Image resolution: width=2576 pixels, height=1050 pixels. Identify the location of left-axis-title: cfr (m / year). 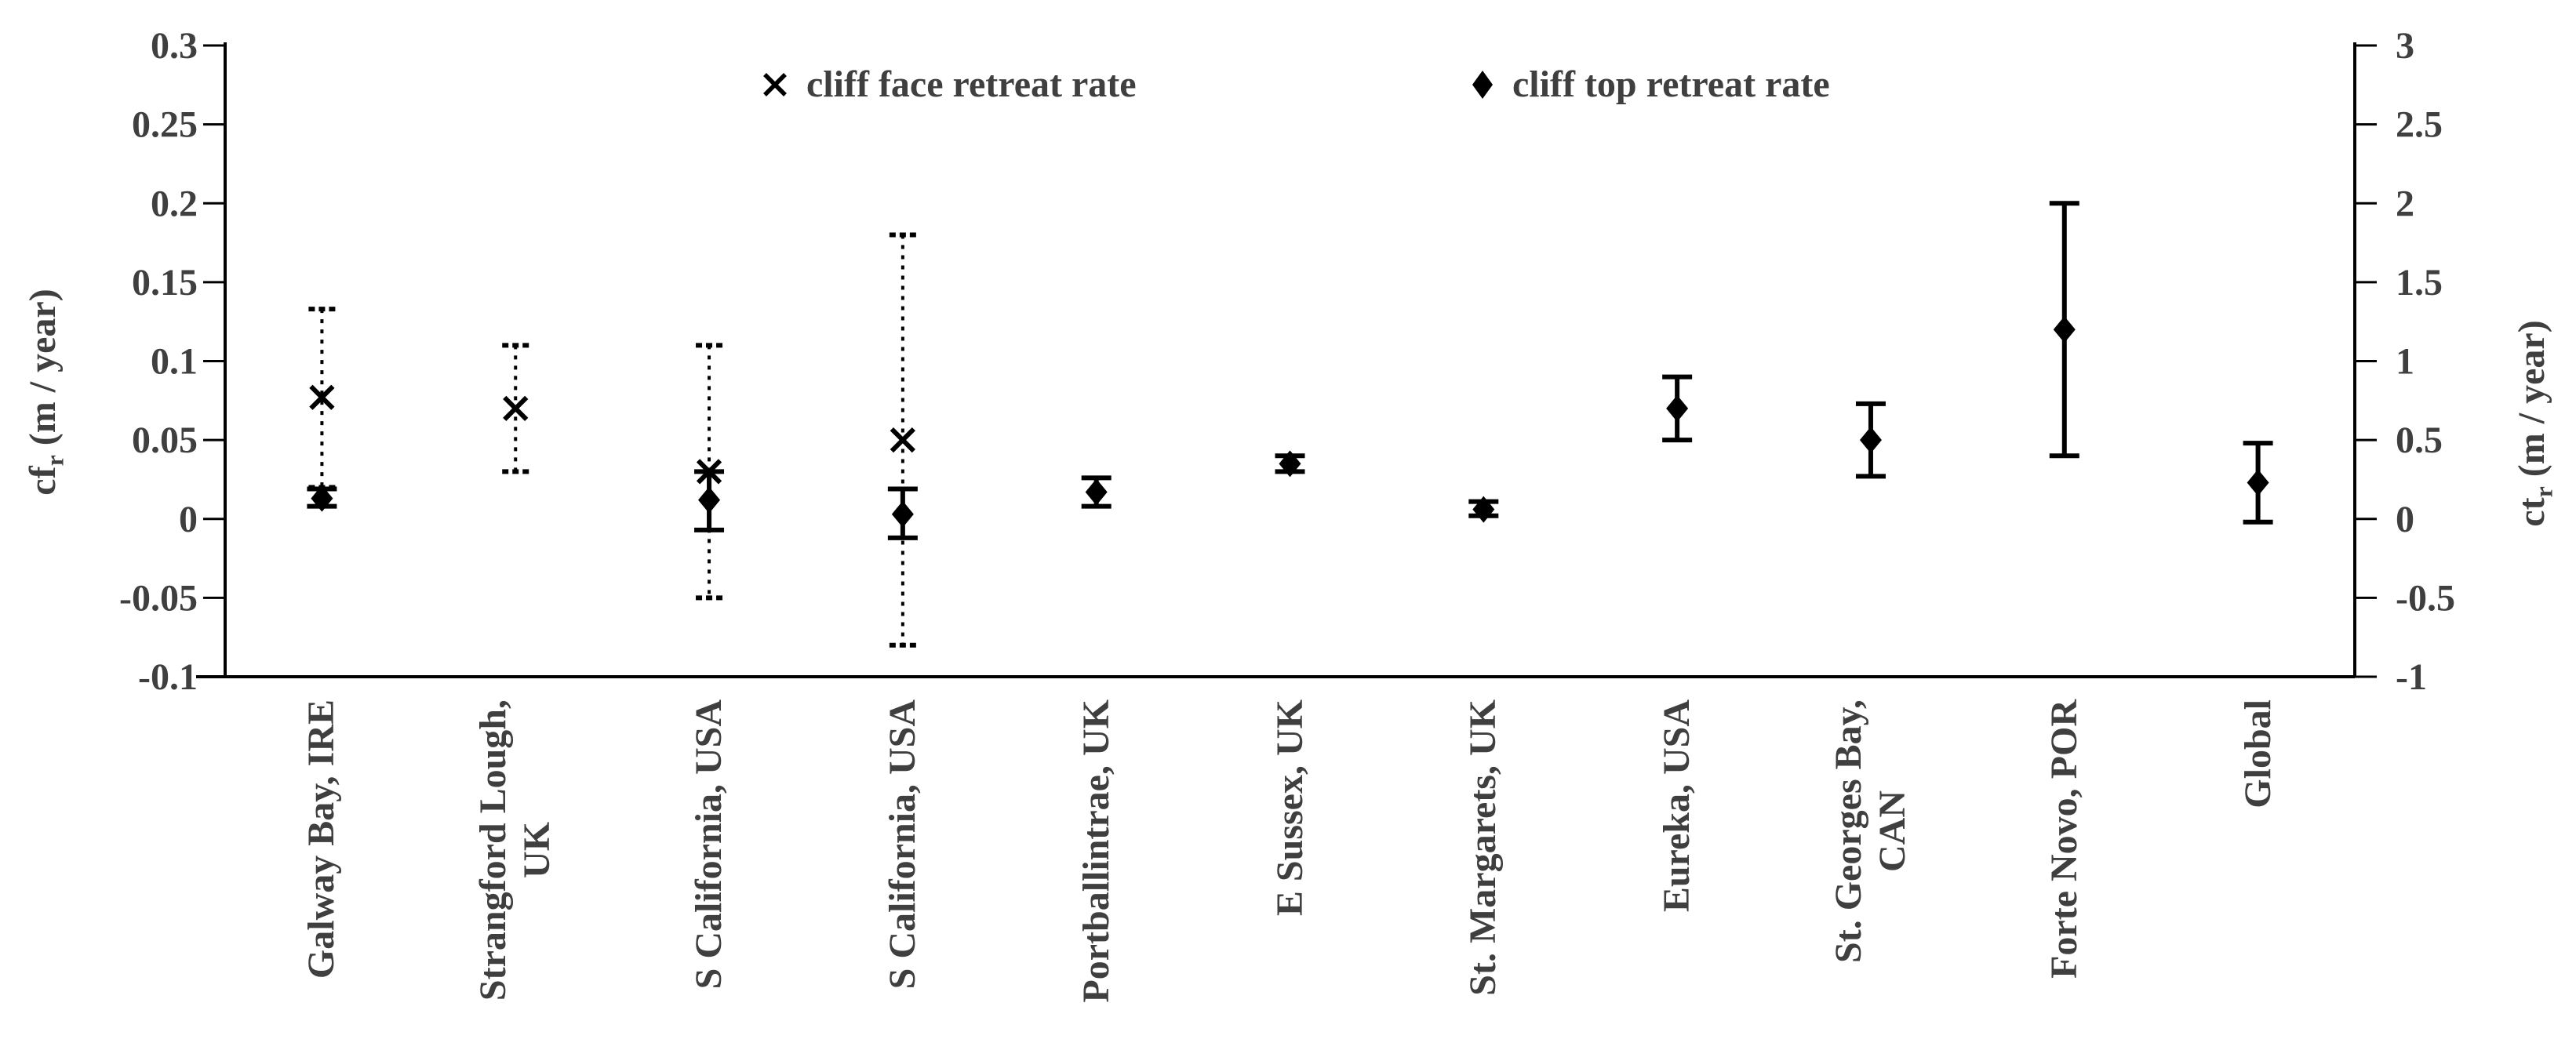
(44, 392).